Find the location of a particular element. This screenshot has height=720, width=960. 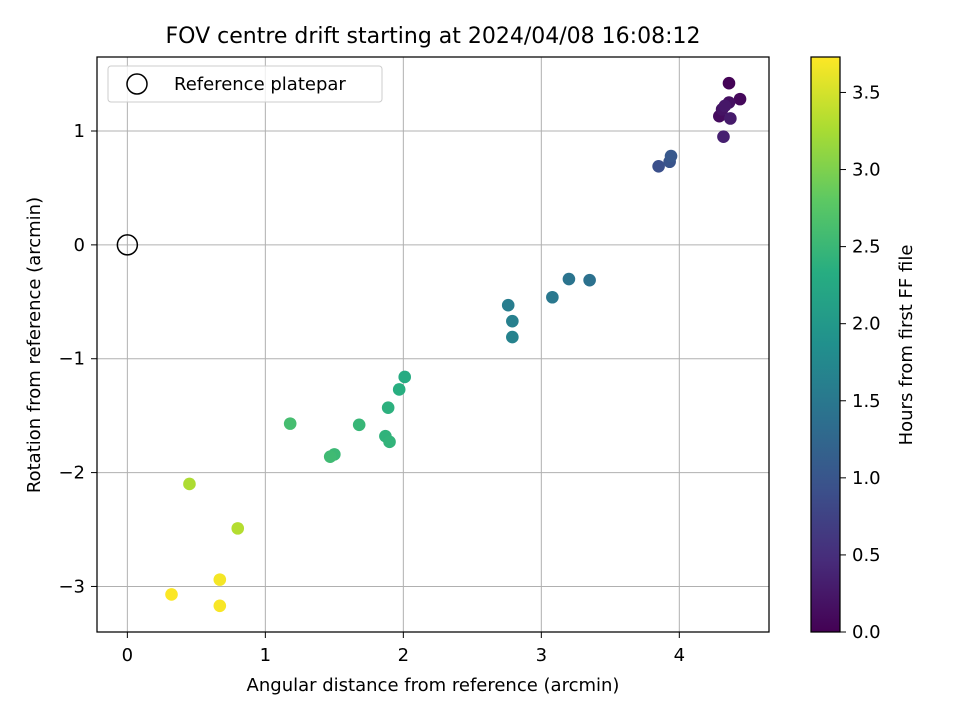

colorbar-tick-label: 1.0 is located at coordinates (866, 478).